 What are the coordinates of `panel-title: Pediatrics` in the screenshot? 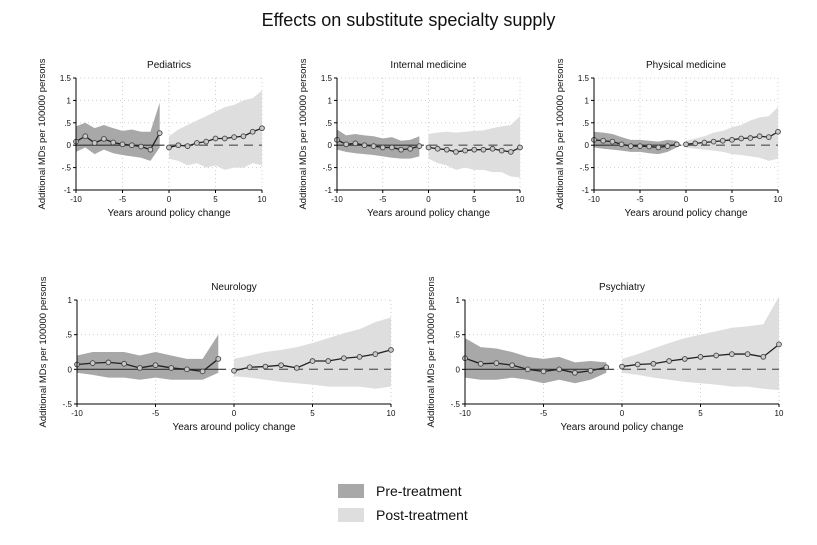 It's located at (169, 65).